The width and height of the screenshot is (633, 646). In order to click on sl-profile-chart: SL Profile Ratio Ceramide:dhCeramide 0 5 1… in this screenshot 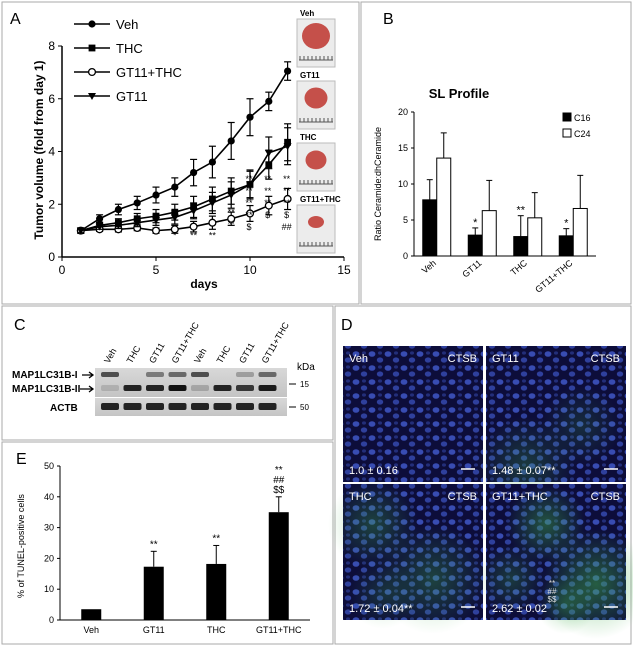, I will do `click(484, 190)`.